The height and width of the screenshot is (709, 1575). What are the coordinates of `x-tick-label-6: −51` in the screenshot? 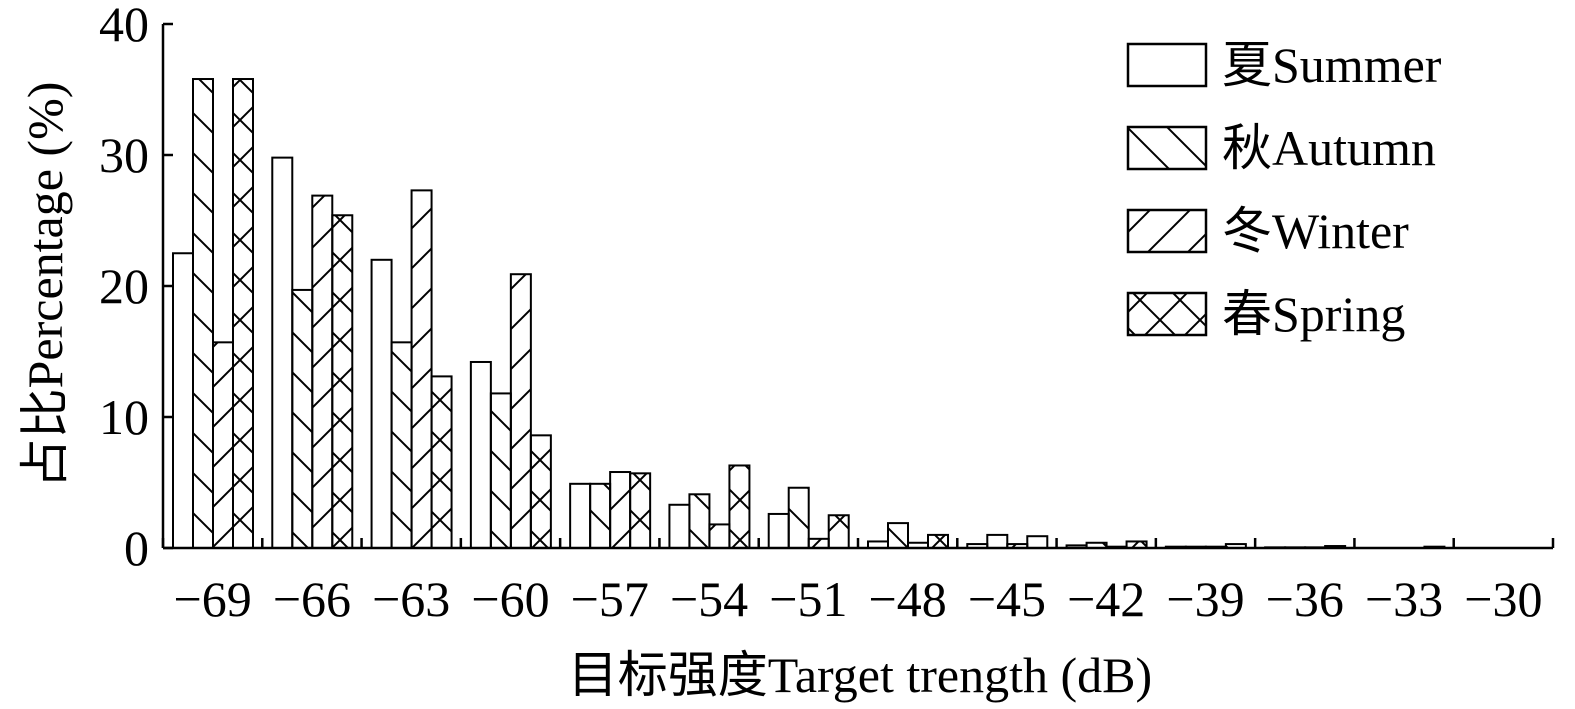 It's located at (808, 599).